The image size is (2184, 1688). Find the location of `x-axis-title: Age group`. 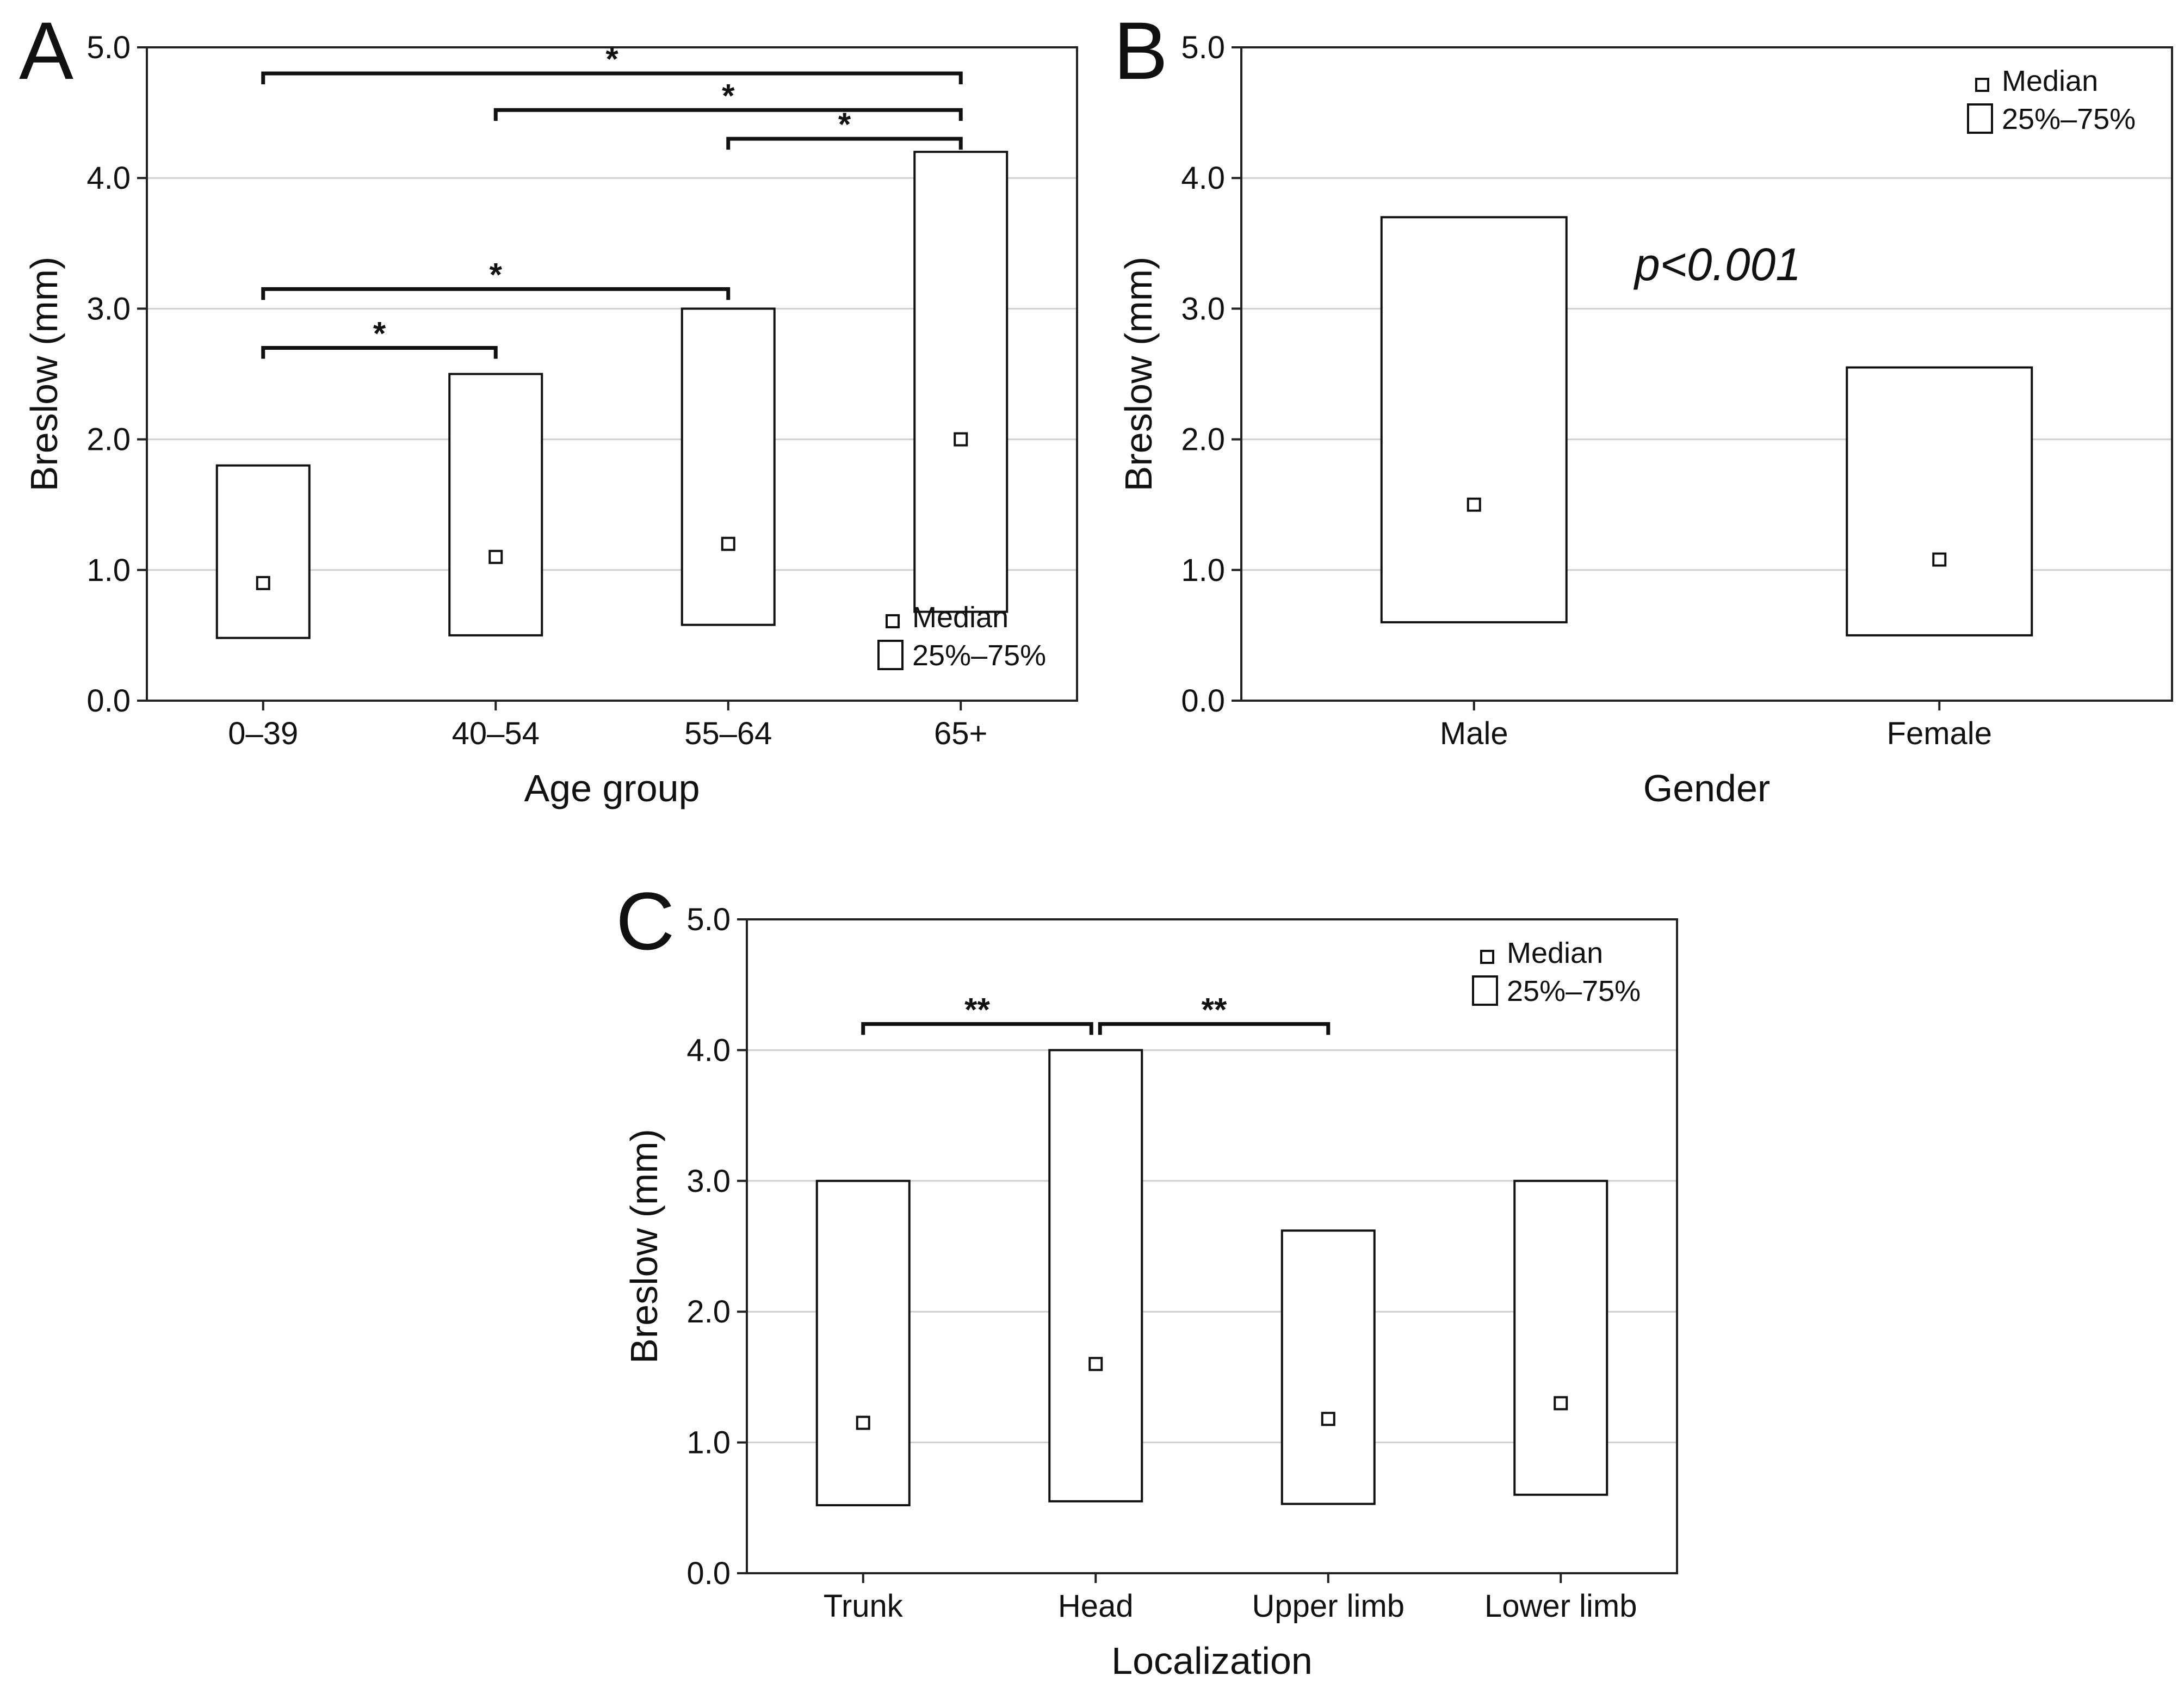

x-axis-title: Age group is located at coordinates (612, 788).